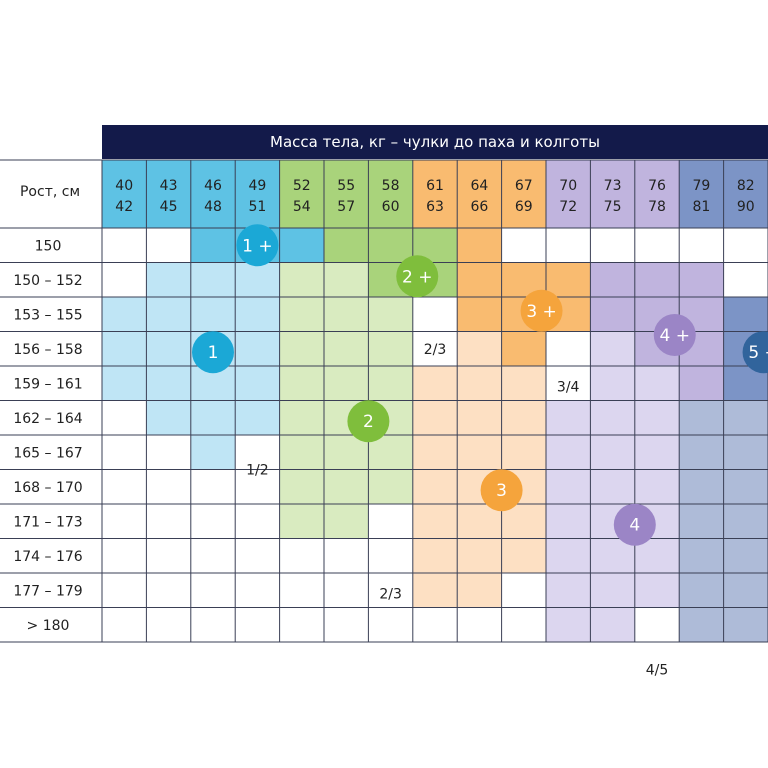 This screenshot has width=768, height=768. I want to click on between-size-label: 2/3, so click(435, 350).